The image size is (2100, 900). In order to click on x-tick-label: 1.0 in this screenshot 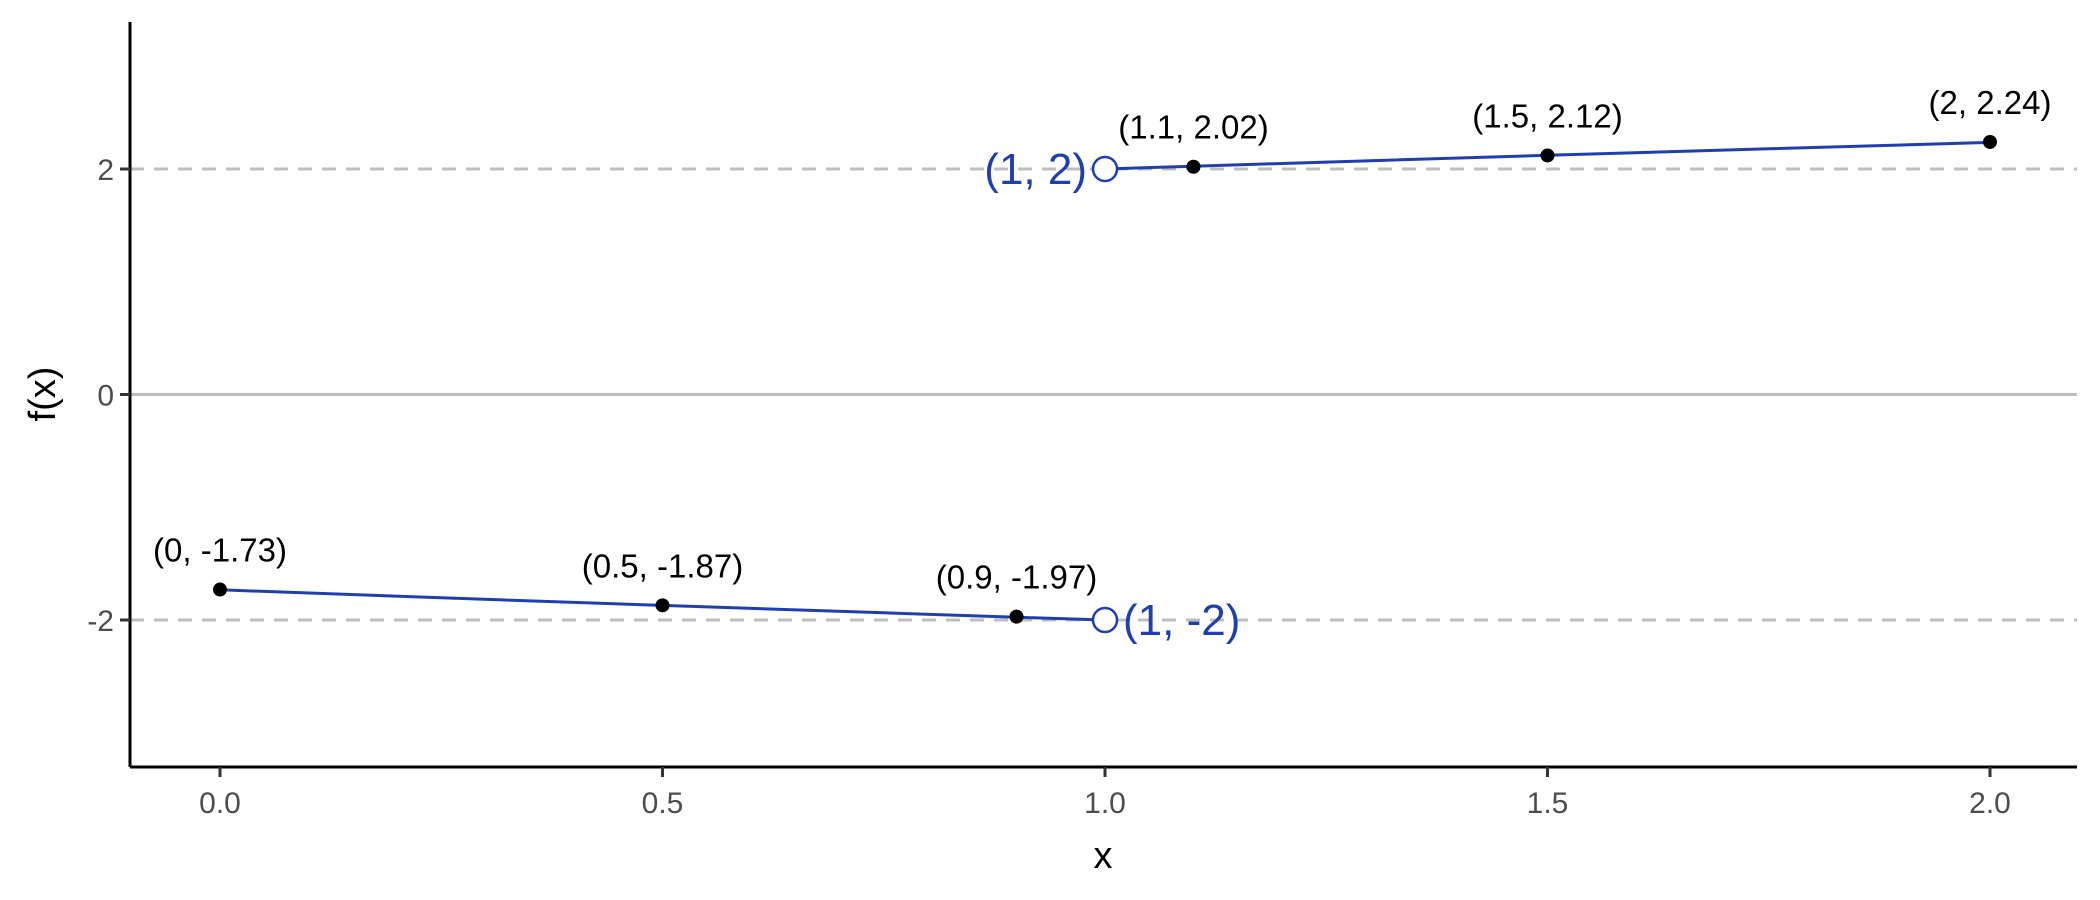, I will do `click(1105, 803)`.